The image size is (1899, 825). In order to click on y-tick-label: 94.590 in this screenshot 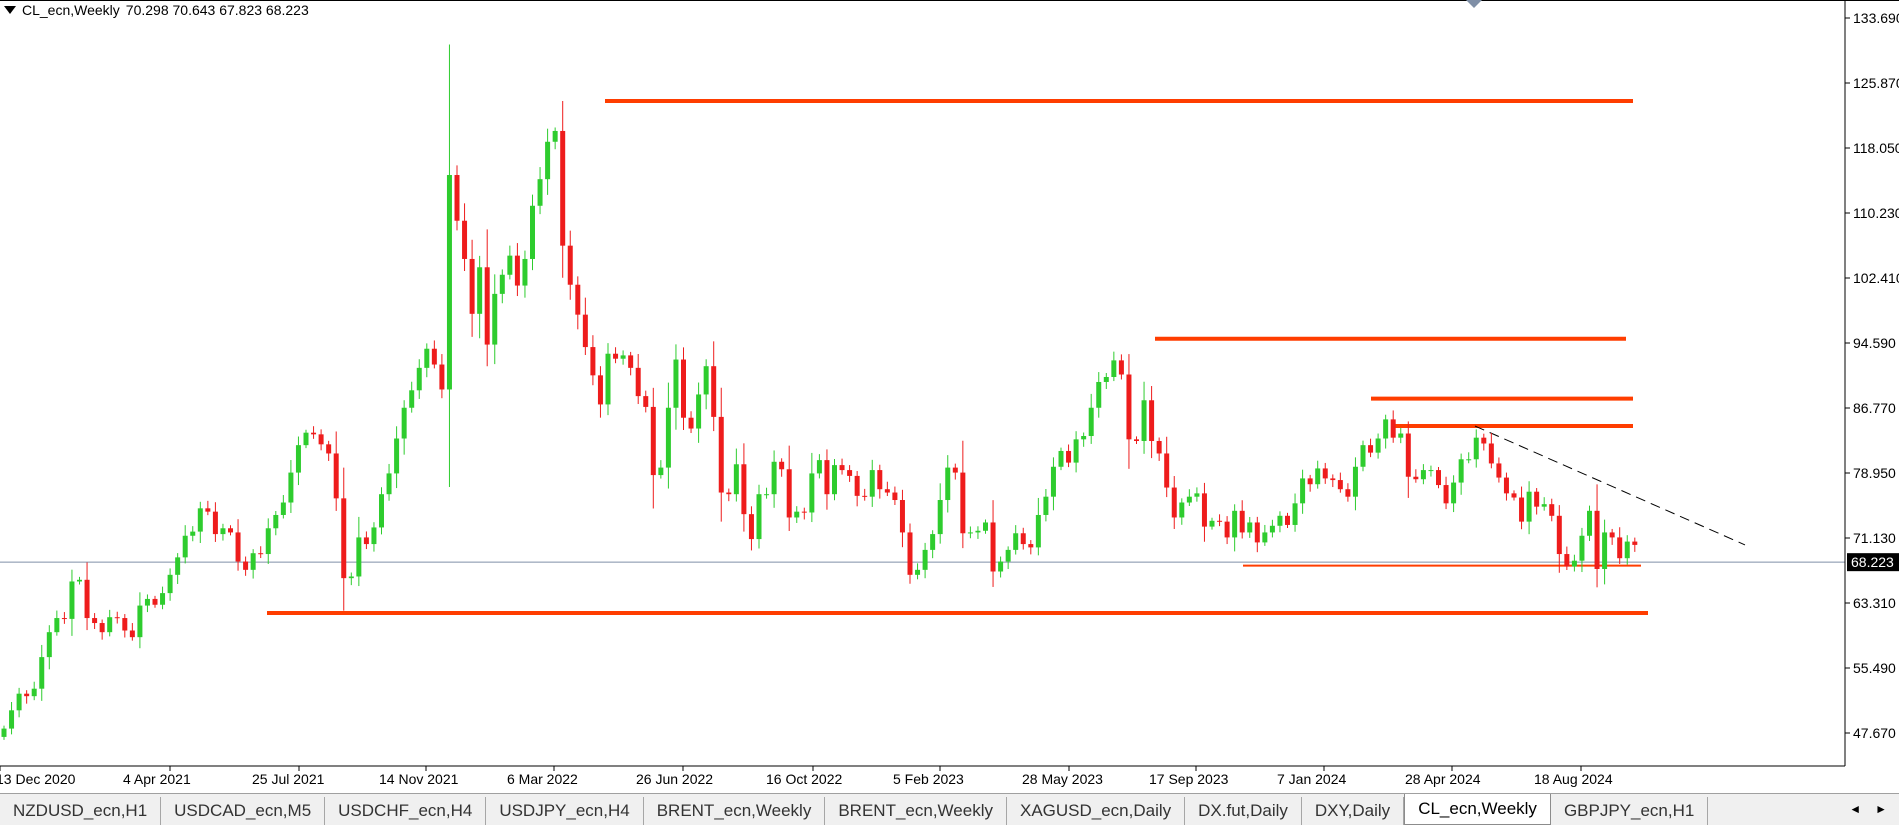, I will do `click(1874, 343)`.